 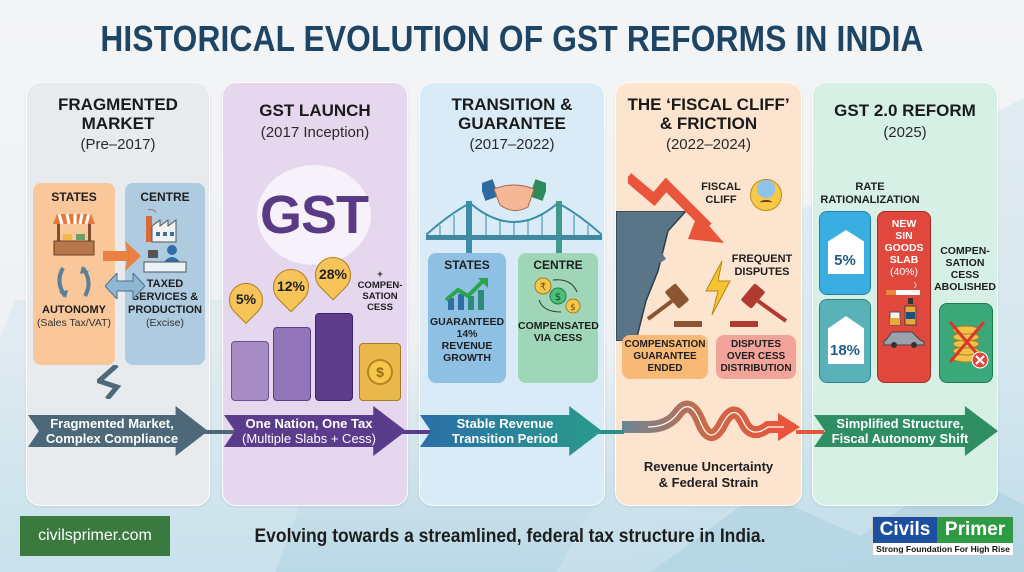 What do you see at coordinates (512, 104) in the screenshot?
I see `panel-title: TRANSITION &` at bounding box center [512, 104].